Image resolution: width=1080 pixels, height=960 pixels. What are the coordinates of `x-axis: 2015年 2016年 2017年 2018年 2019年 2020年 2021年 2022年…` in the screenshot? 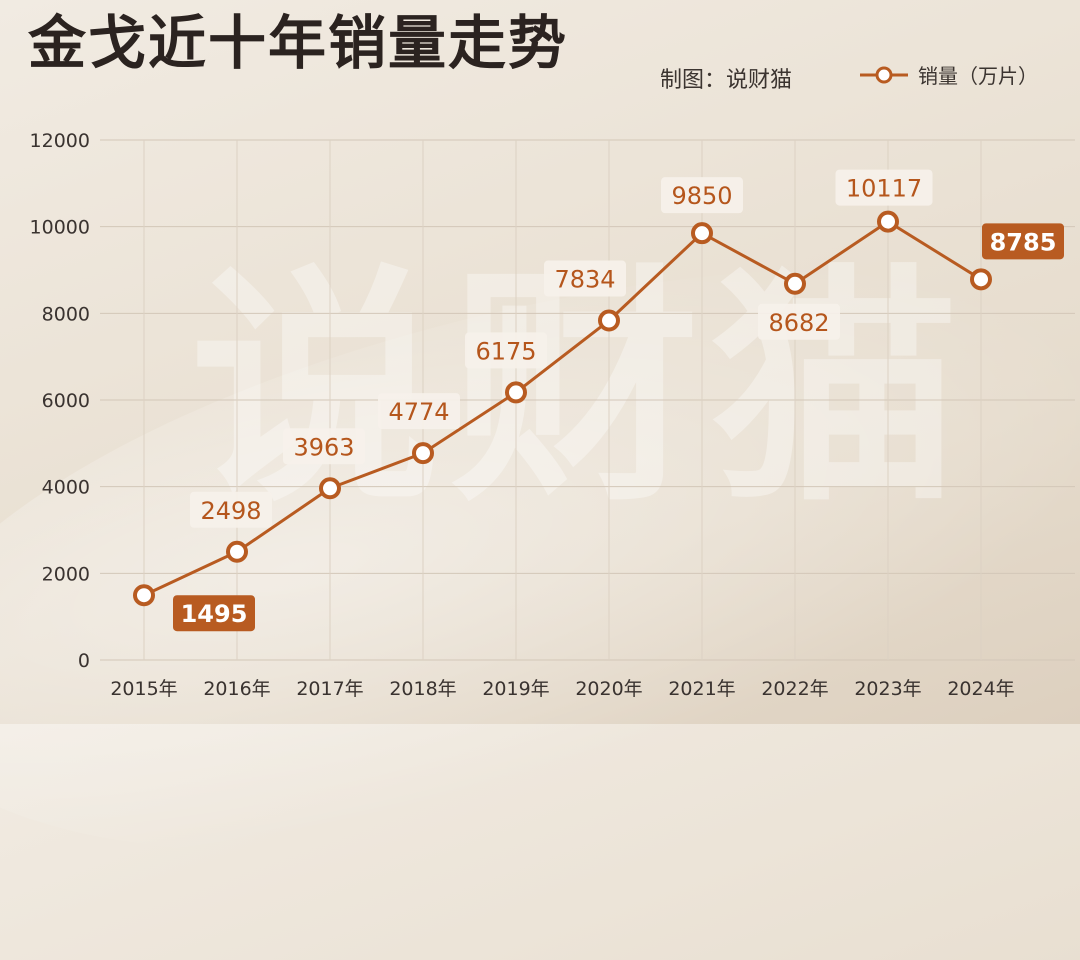 It's located at (562, 689).